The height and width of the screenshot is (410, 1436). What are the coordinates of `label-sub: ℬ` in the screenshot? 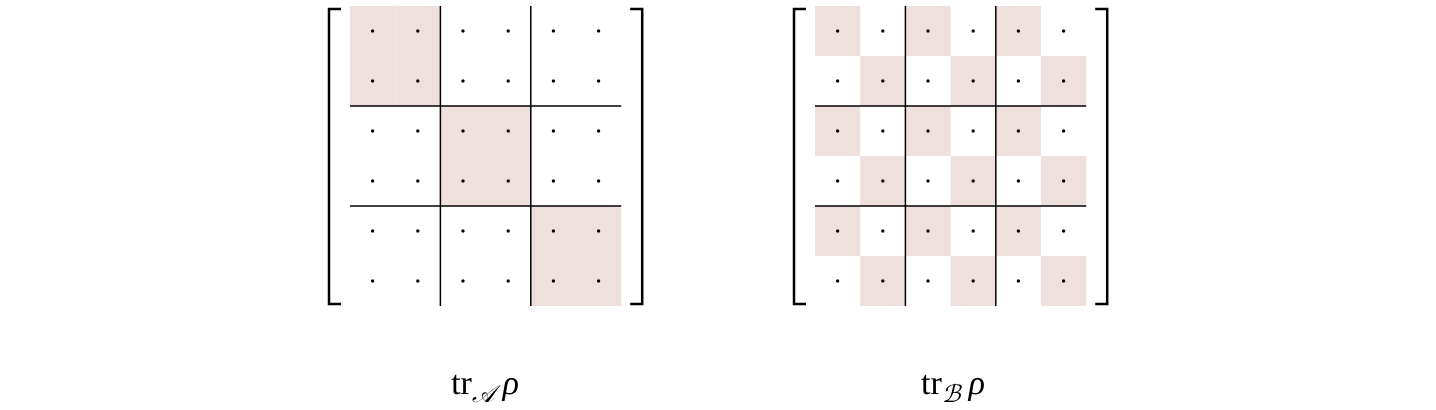 It's located at (952, 395).